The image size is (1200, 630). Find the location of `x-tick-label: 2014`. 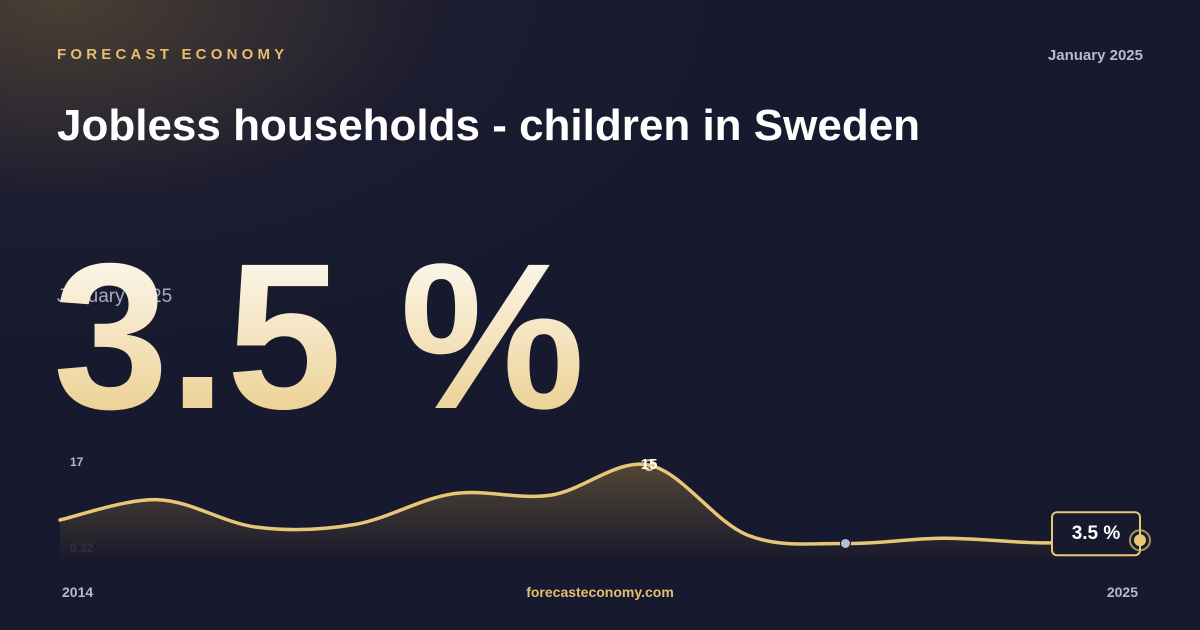

x-tick-label: 2014 is located at coordinates (77, 592).